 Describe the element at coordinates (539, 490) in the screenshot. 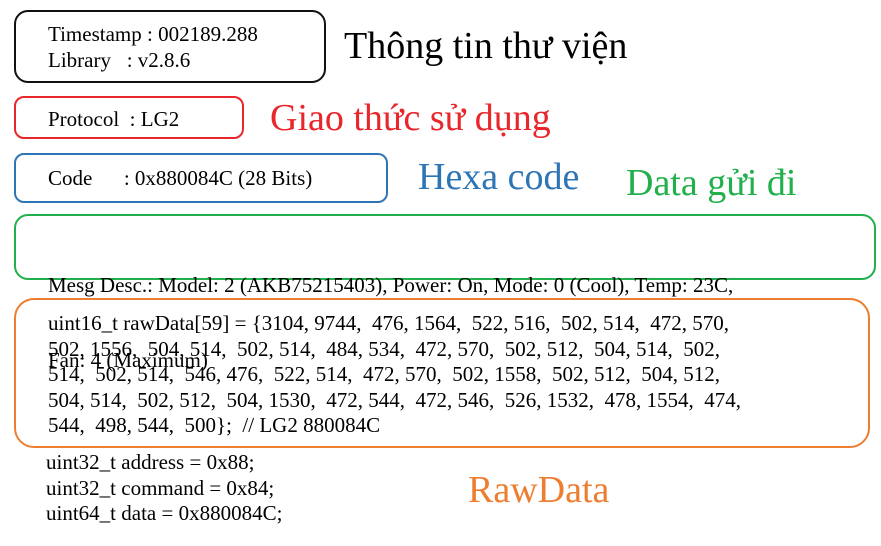

I see `label-raw-data: RawData` at that location.